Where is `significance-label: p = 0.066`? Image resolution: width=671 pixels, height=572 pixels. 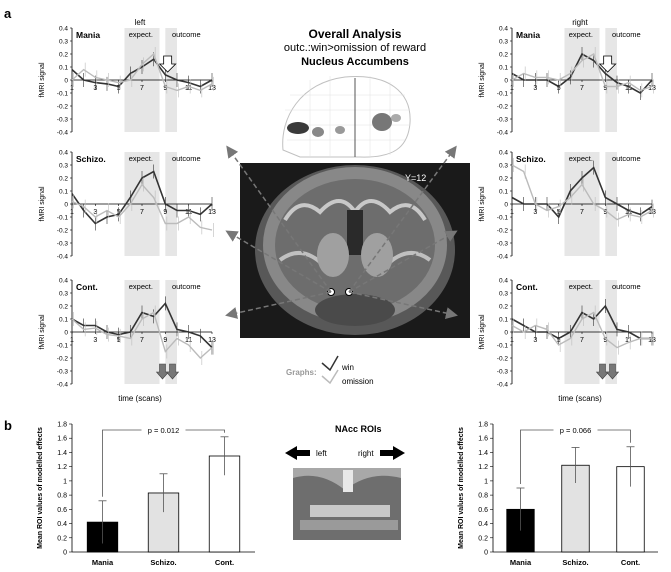 significance-label: p = 0.066 is located at coordinates (576, 430).